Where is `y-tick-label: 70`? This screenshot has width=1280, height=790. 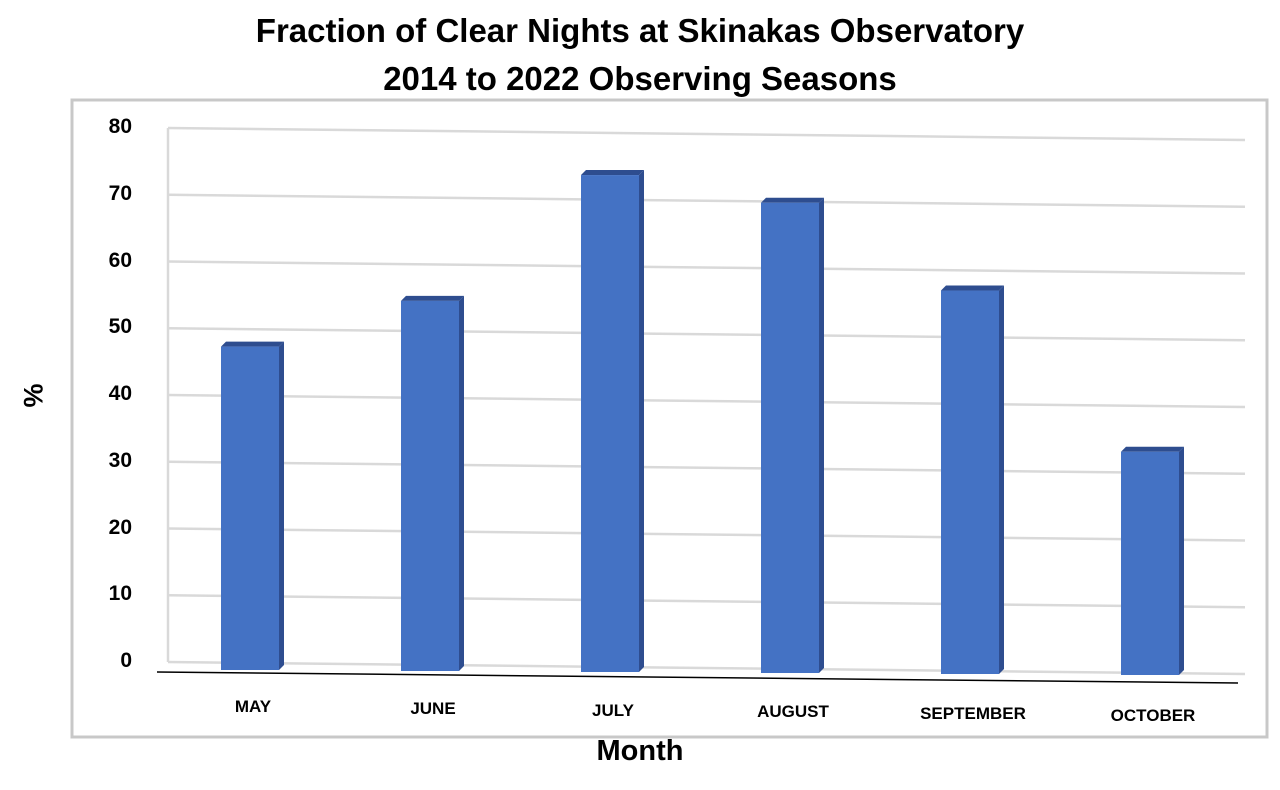 y-tick-label: 70 is located at coordinates (120, 193).